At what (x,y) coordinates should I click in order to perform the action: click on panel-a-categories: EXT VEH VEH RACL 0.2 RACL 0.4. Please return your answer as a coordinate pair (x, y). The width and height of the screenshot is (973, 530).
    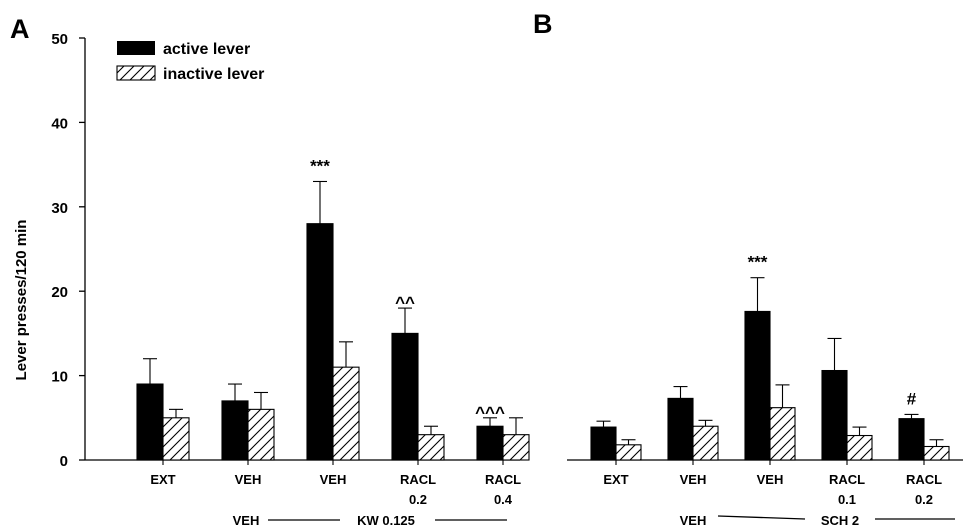
    Looking at the image, I should click on (335, 483).